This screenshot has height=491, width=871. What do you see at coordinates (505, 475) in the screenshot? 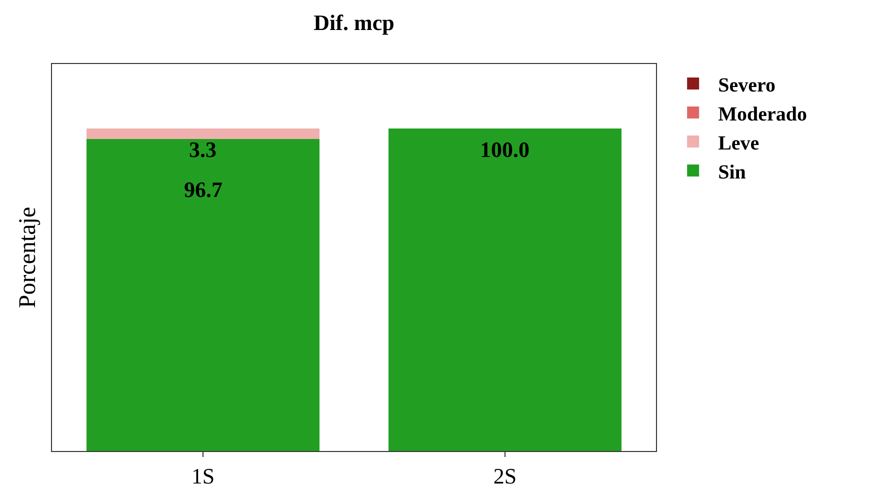
I see `x-tick-label: 2S` at bounding box center [505, 475].